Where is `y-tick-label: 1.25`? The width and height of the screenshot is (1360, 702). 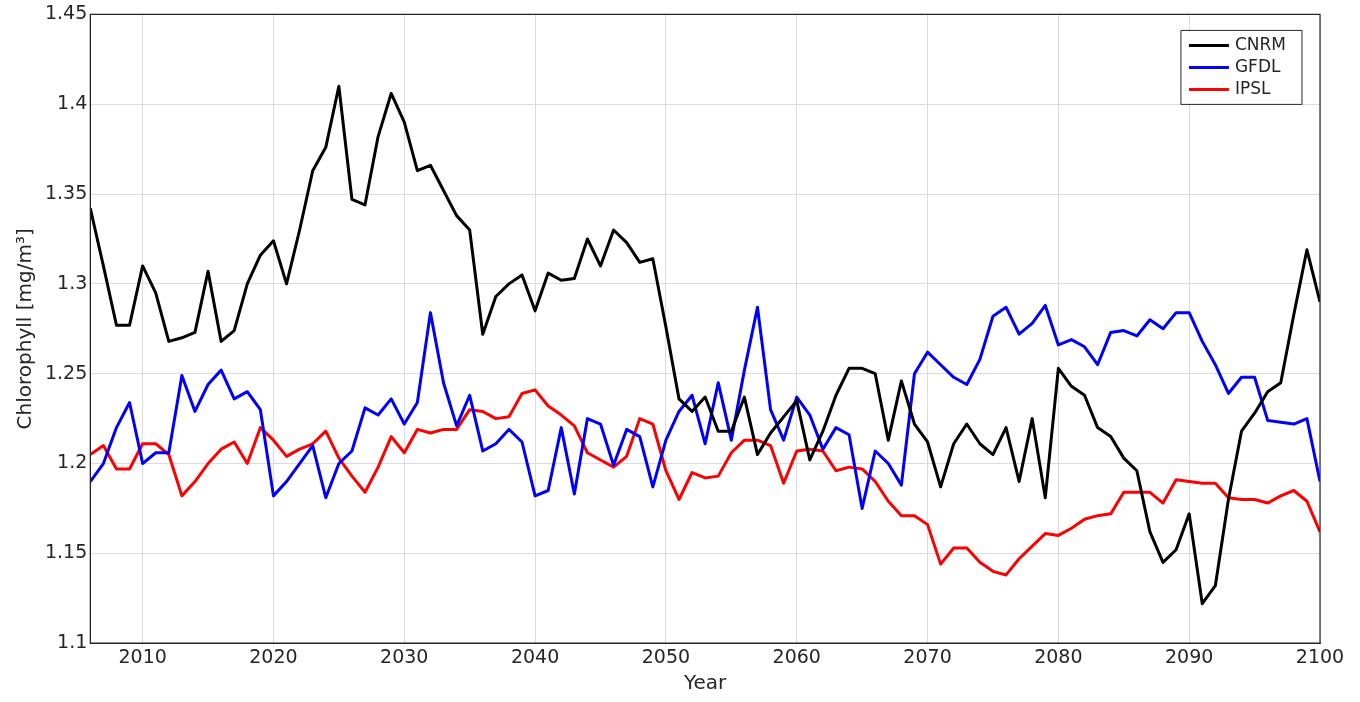
y-tick-label: 1.25 is located at coordinates (66, 371).